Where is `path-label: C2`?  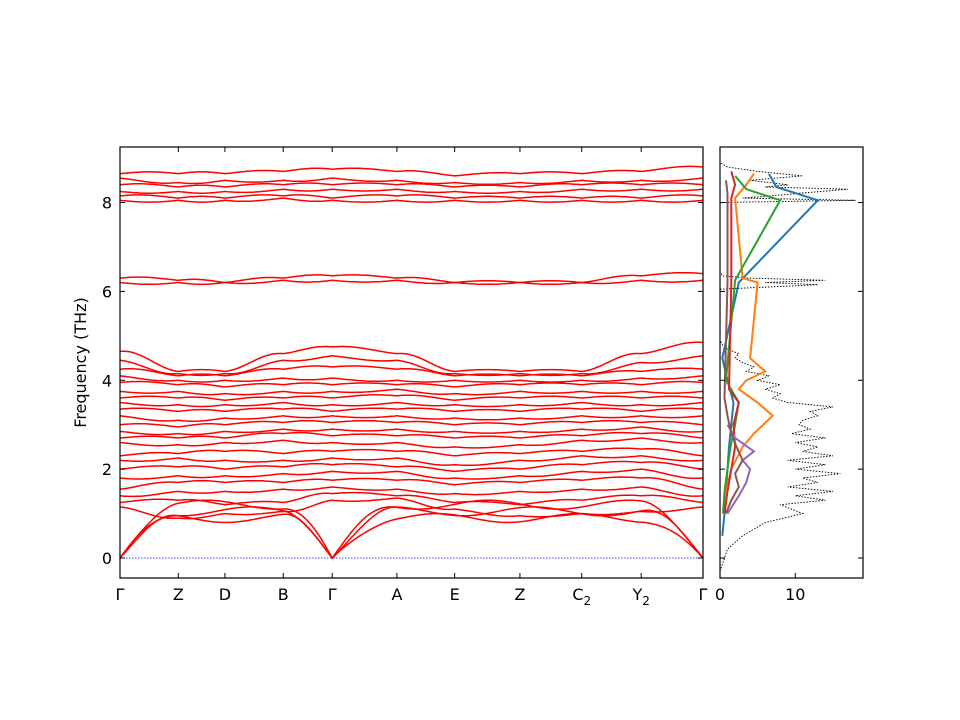 path-label: C2 is located at coordinates (581, 596).